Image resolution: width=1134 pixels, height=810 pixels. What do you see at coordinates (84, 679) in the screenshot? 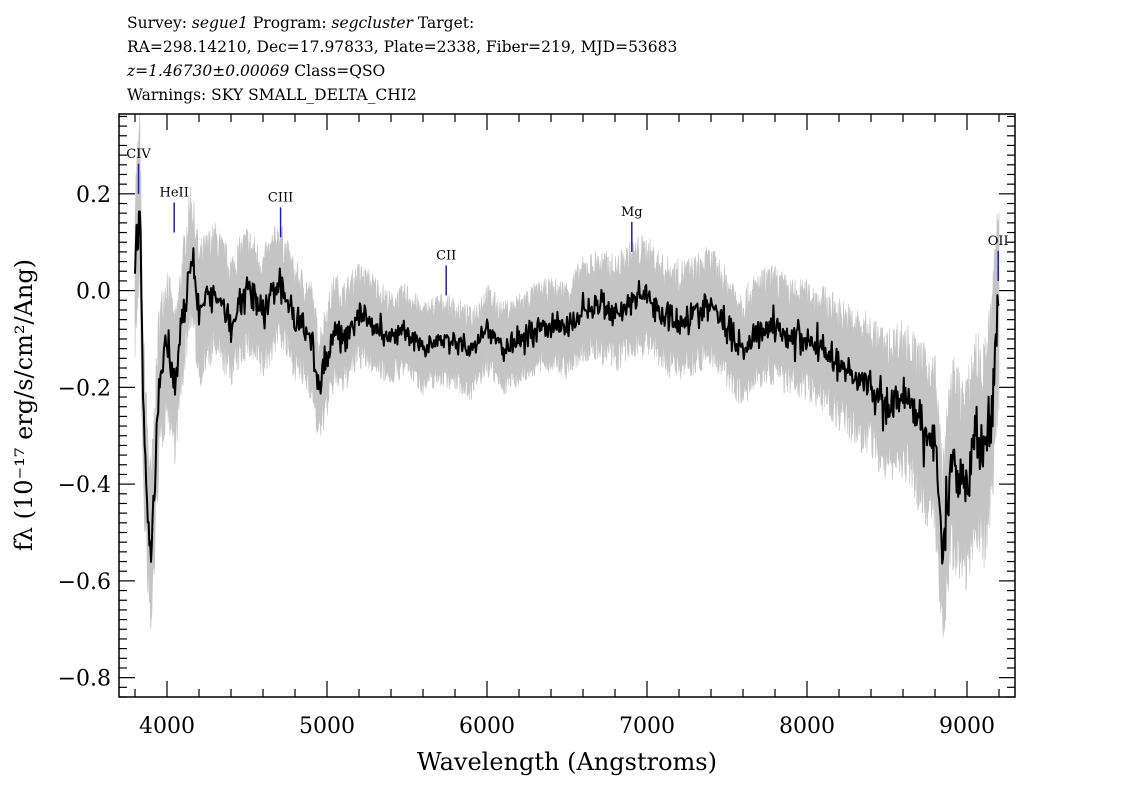
I see `y-tick-label: −0.8` at bounding box center [84, 679].